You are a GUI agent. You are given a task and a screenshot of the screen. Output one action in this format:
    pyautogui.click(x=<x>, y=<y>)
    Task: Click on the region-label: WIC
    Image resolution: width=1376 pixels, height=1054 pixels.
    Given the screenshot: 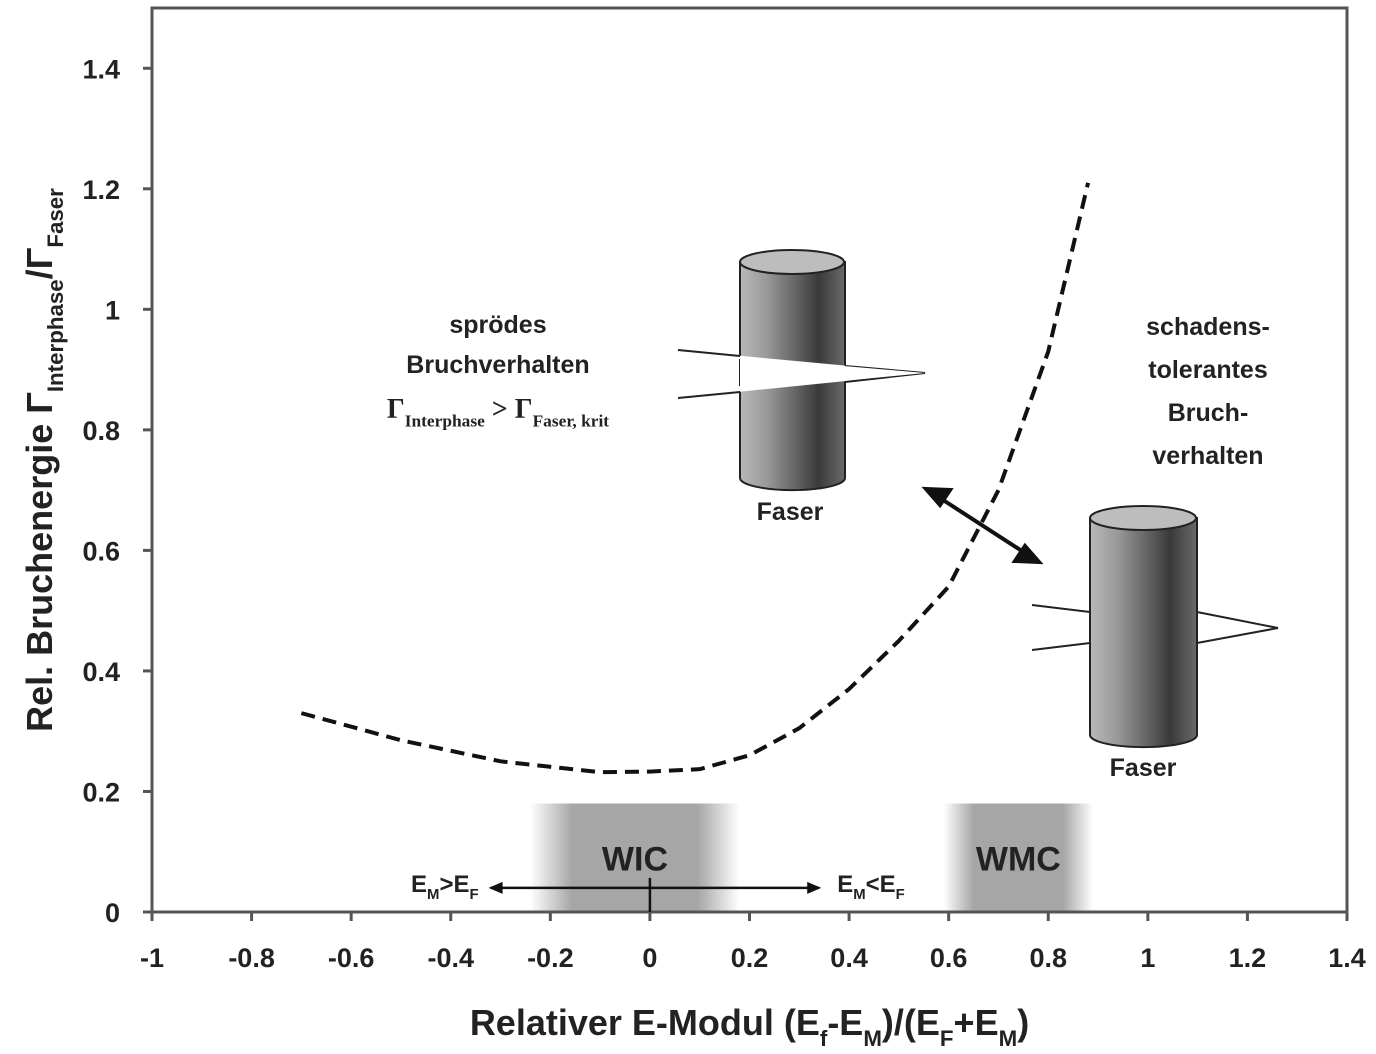 What is the action you would take?
    pyautogui.click(x=635, y=860)
    